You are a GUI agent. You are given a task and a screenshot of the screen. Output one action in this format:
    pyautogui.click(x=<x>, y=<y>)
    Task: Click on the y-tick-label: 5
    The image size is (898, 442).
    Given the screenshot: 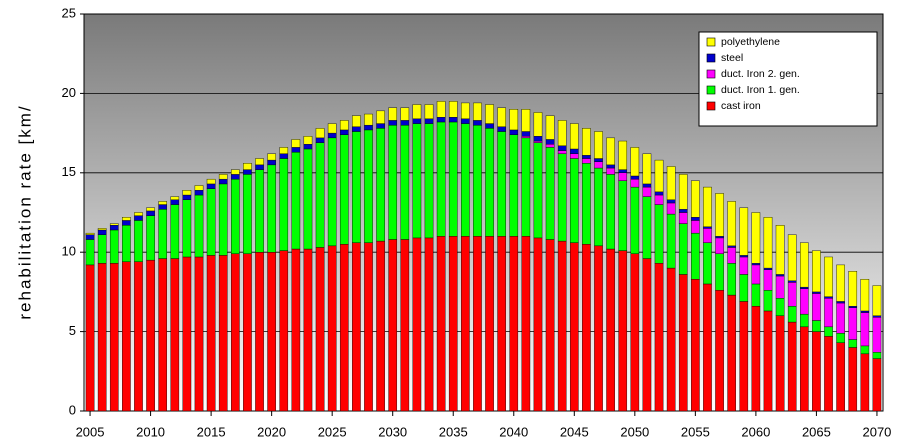 What is the action you would take?
    pyautogui.click(x=72, y=330)
    